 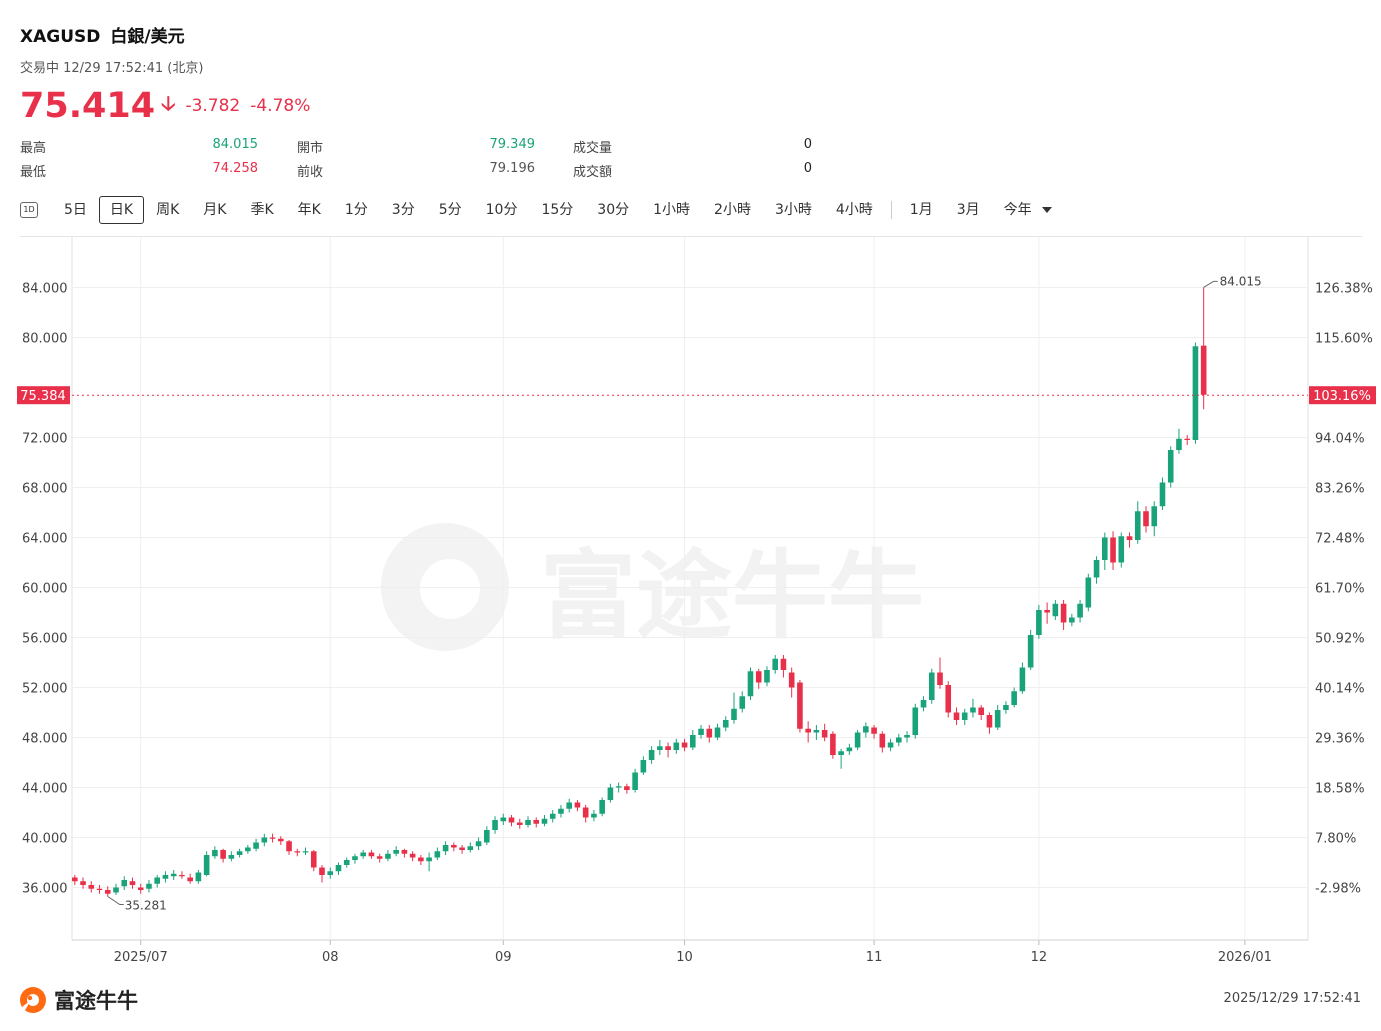 I want to click on stat-volume-value: 0, so click(x=807, y=144).